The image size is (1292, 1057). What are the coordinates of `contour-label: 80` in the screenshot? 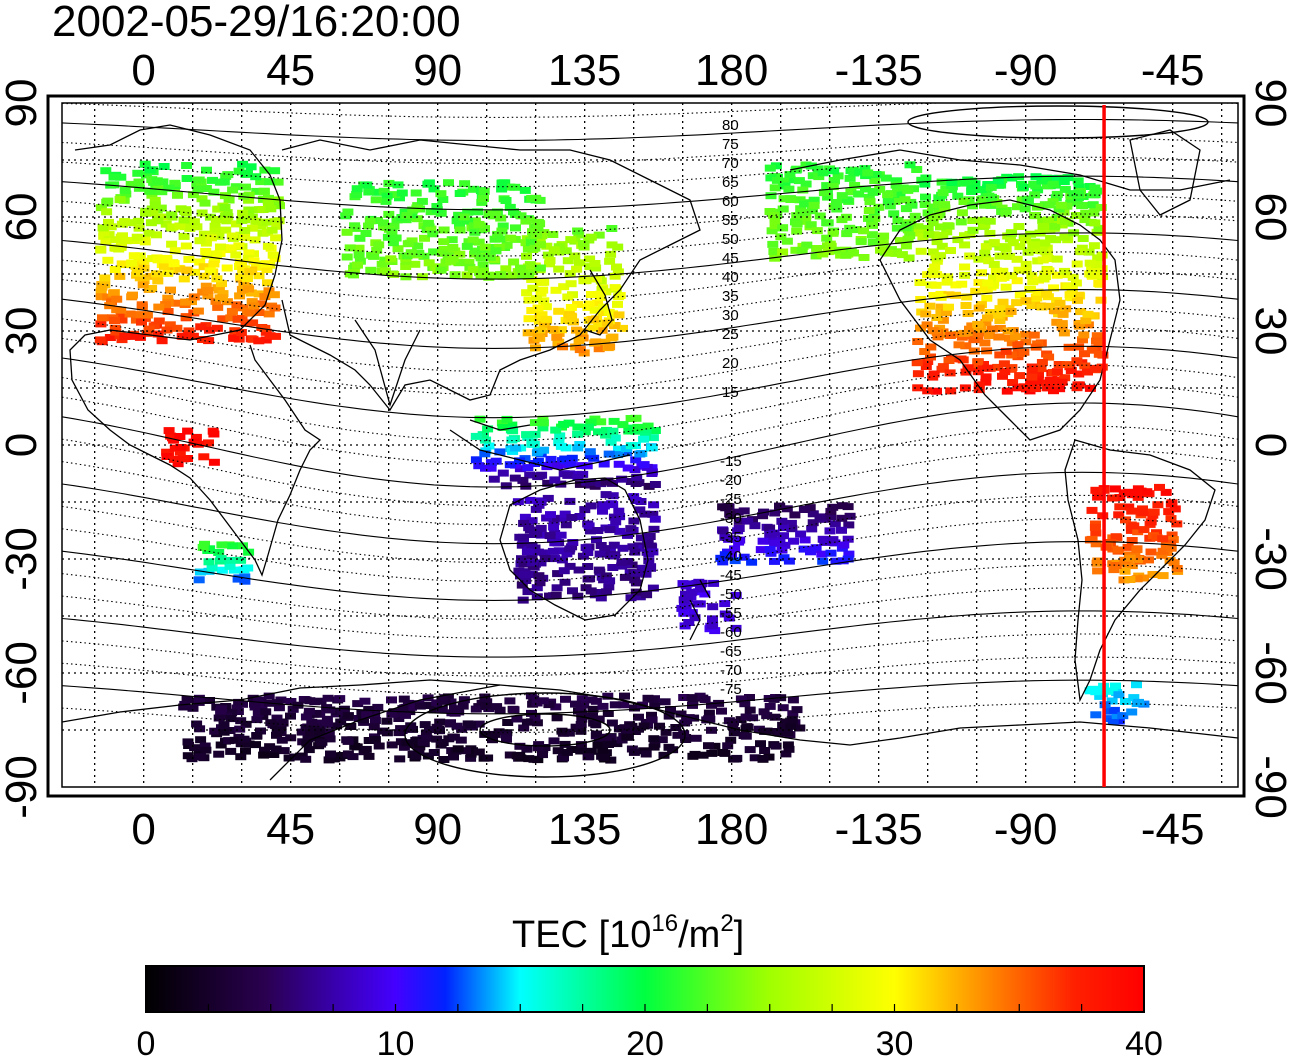 It's located at (730, 125).